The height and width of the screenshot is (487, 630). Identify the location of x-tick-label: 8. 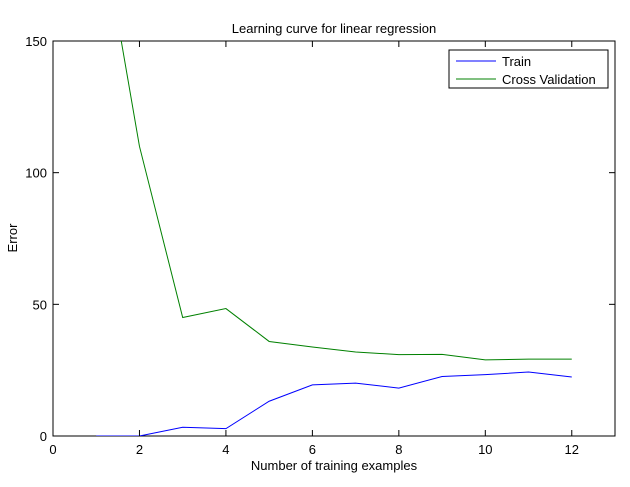
(398, 449).